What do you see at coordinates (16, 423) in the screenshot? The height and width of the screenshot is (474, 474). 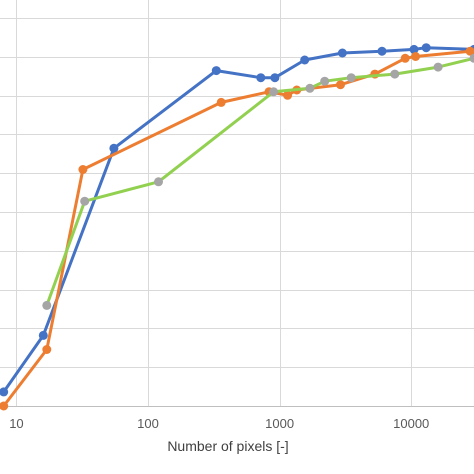 I see `x-tick-label: 10` at bounding box center [16, 423].